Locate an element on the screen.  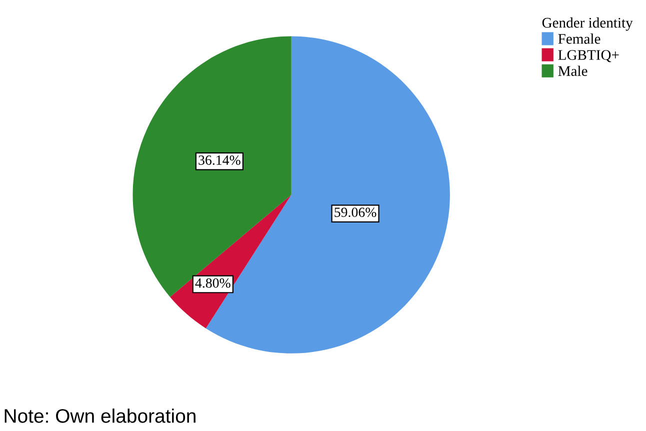
legend-title: Gender identity is located at coordinates (587, 24).